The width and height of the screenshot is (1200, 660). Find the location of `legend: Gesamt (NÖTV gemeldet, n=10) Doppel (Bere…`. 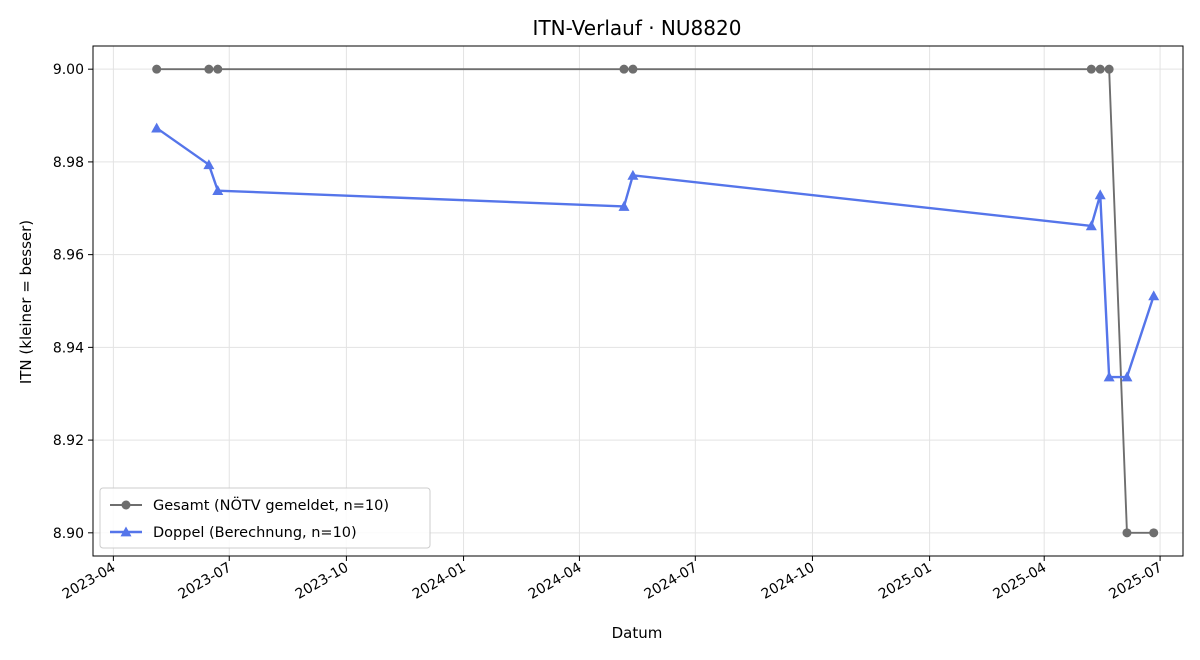

legend: Gesamt (NÖTV gemeldet, n=10) Doppel (Bere… is located at coordinates (265, 518).